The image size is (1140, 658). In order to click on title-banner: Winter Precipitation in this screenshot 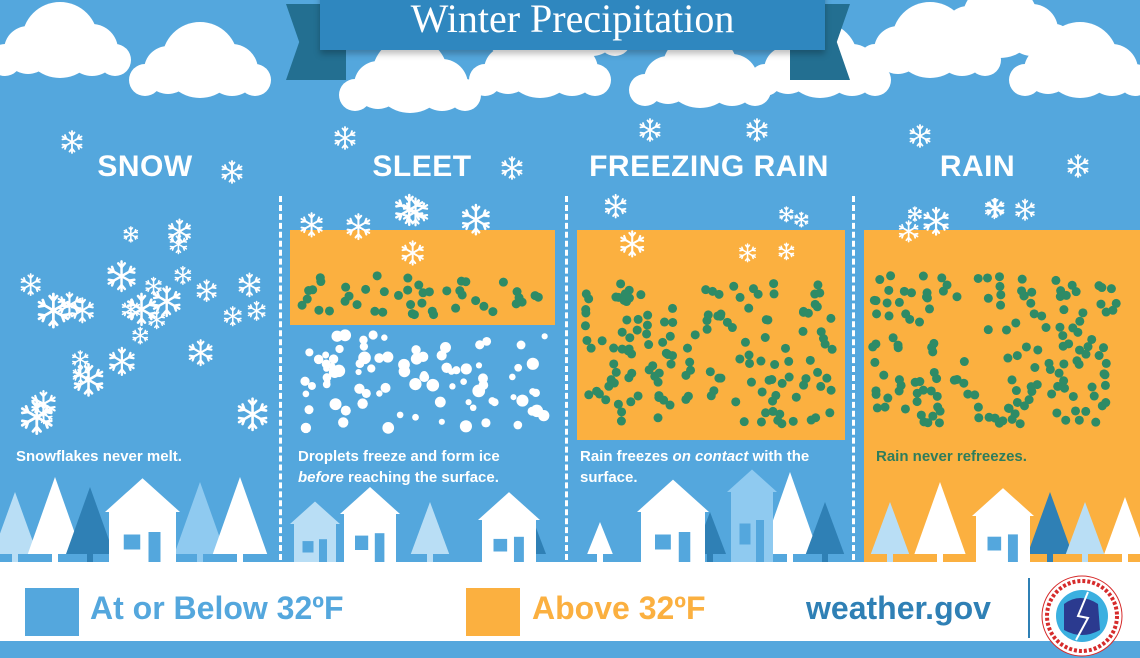, I will do `click(572, 25)`.